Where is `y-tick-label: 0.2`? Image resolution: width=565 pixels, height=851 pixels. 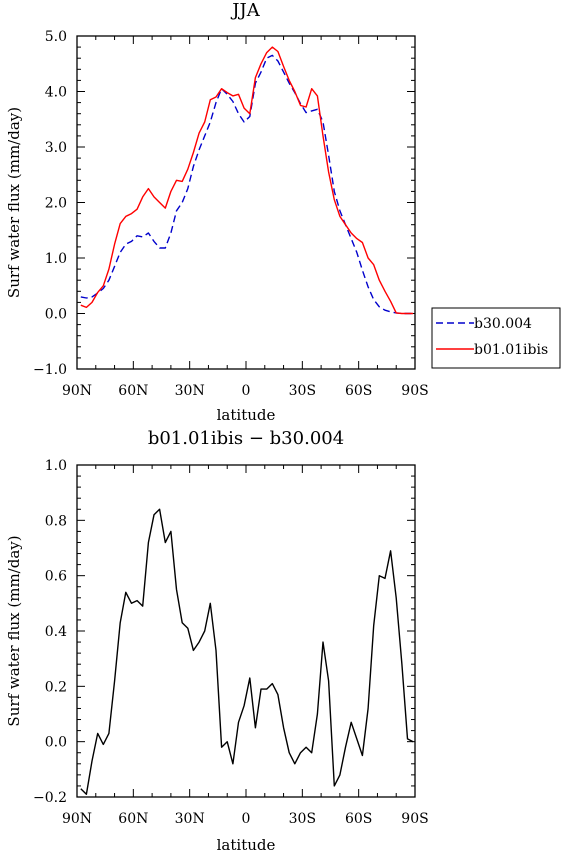
y-tick-label: 0.2 is located at coordinates (56, 687).